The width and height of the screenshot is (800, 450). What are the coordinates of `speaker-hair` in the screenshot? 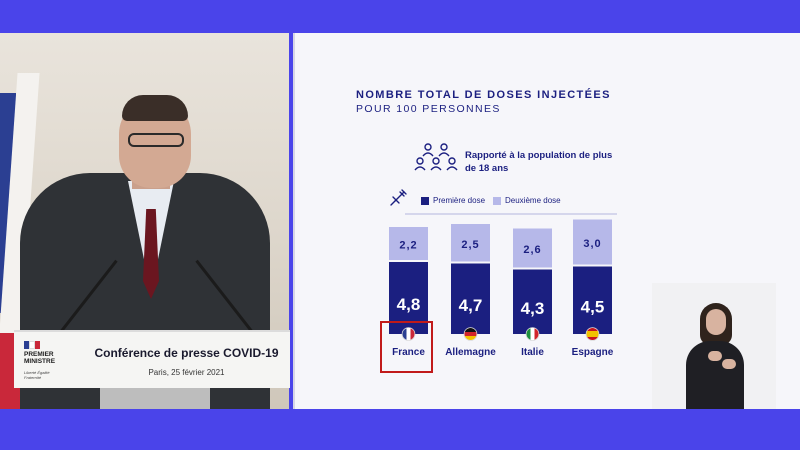 It's located at (155, 108).